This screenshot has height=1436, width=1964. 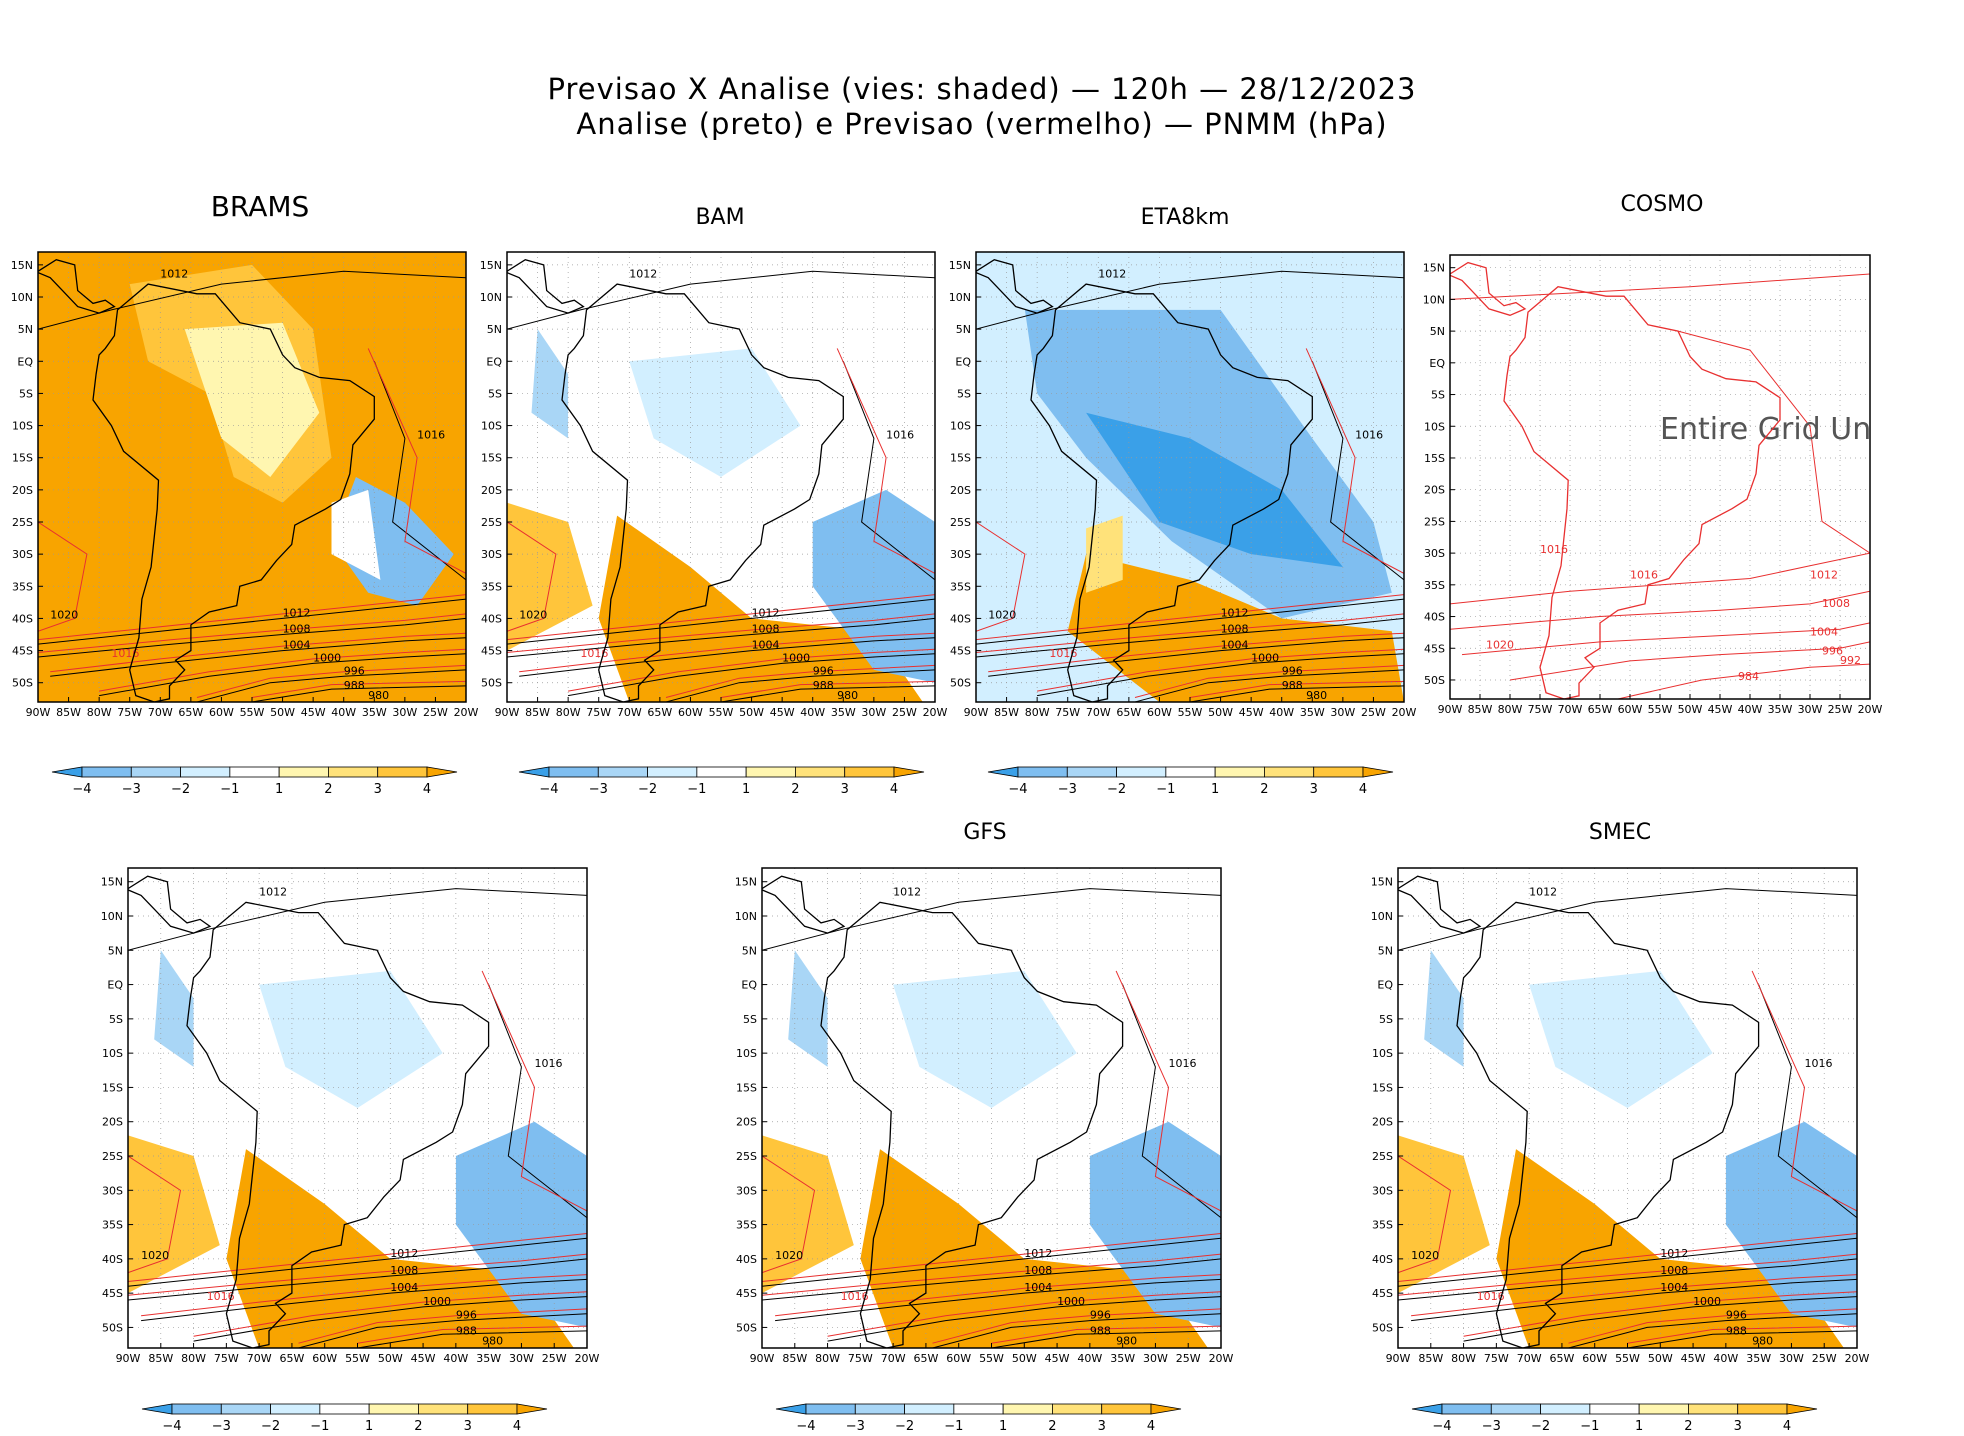 I want to click on lat-tick-label: EQ, so click(x=115, y=985).